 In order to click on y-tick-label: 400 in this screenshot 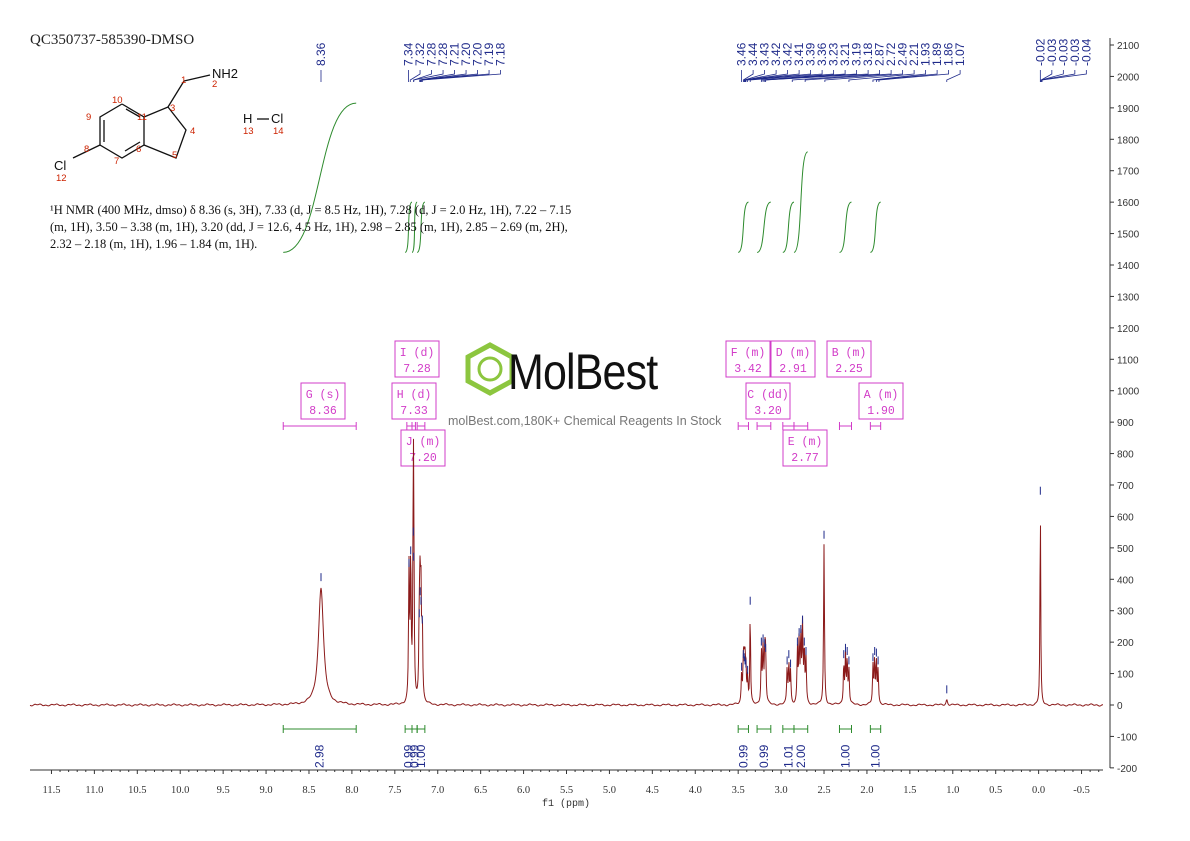, I will do `click(1125, 580)`.